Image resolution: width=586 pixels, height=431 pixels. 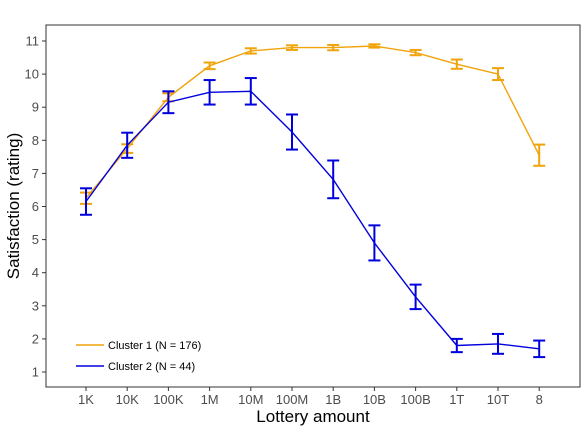 What do you see at coordinates (415, 399) in the screenshot?
I see `x-tick-label: 100B` at bounding box center [415, 399].